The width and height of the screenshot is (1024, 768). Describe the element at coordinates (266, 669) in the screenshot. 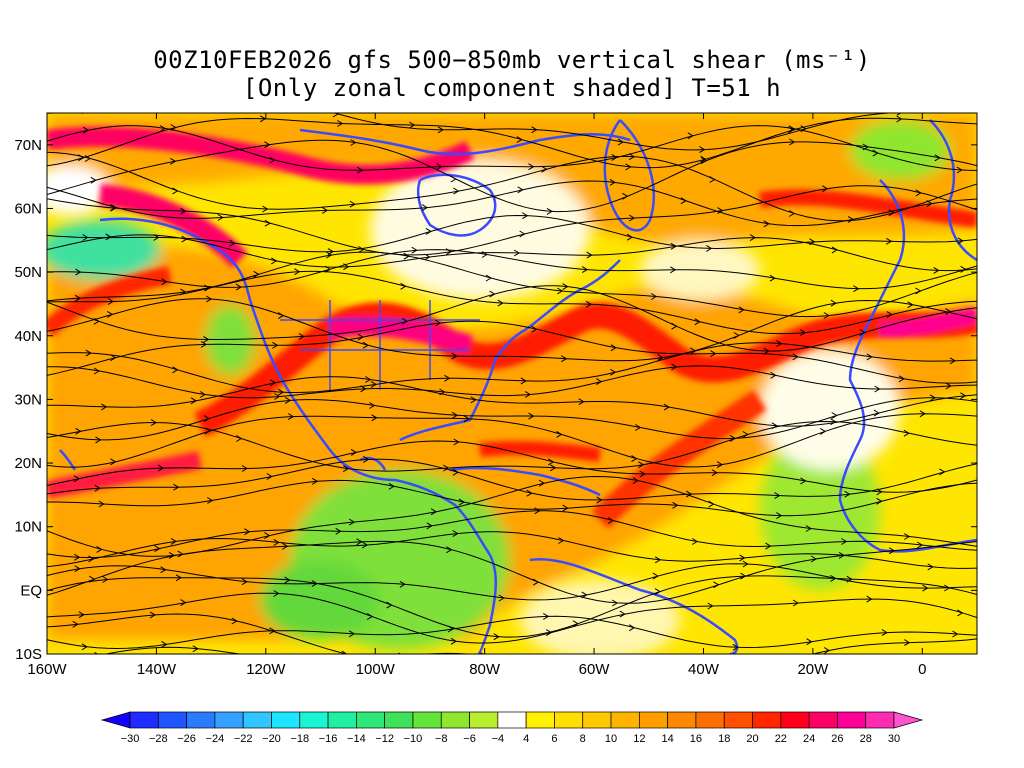

I see `lon-tick-label: 120W` at that location.